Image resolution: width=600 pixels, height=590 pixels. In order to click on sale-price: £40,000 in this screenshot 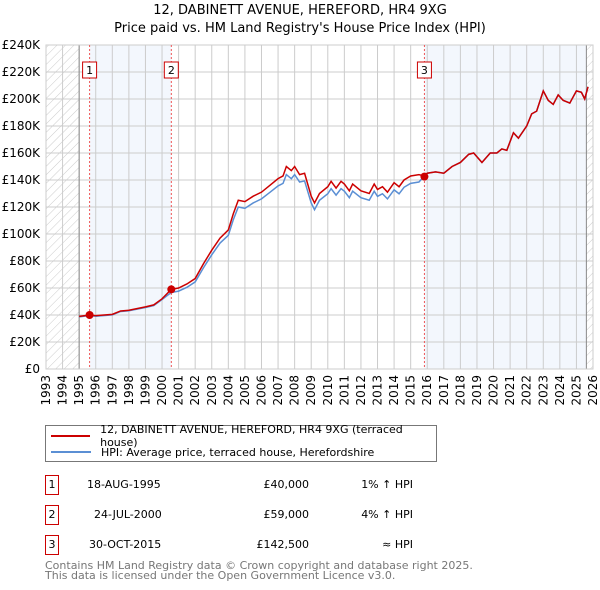, I will do `click(286, 484)`.